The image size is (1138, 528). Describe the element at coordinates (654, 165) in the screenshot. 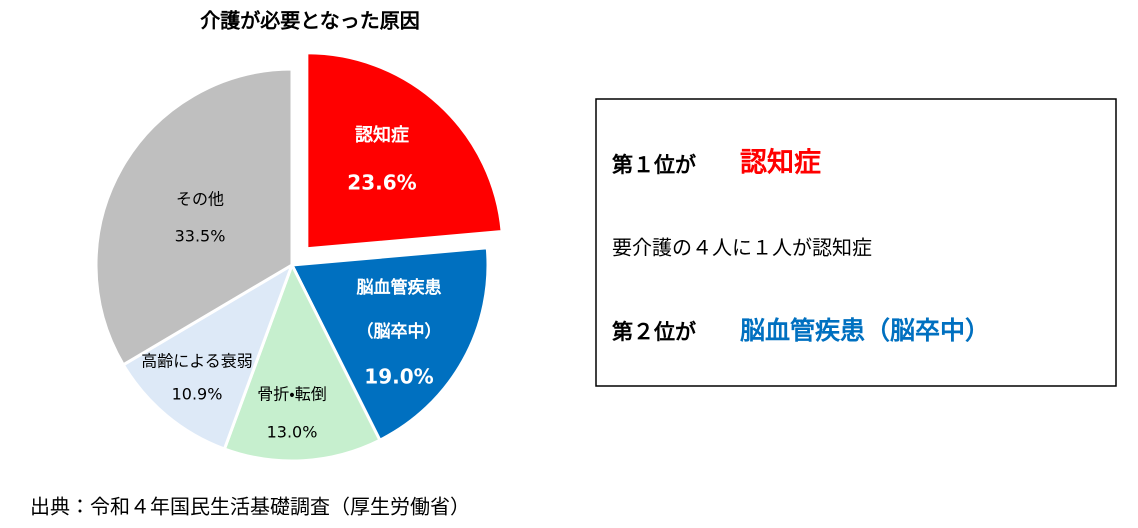

I see `rank-1-prefix: 第１位が` at that location.